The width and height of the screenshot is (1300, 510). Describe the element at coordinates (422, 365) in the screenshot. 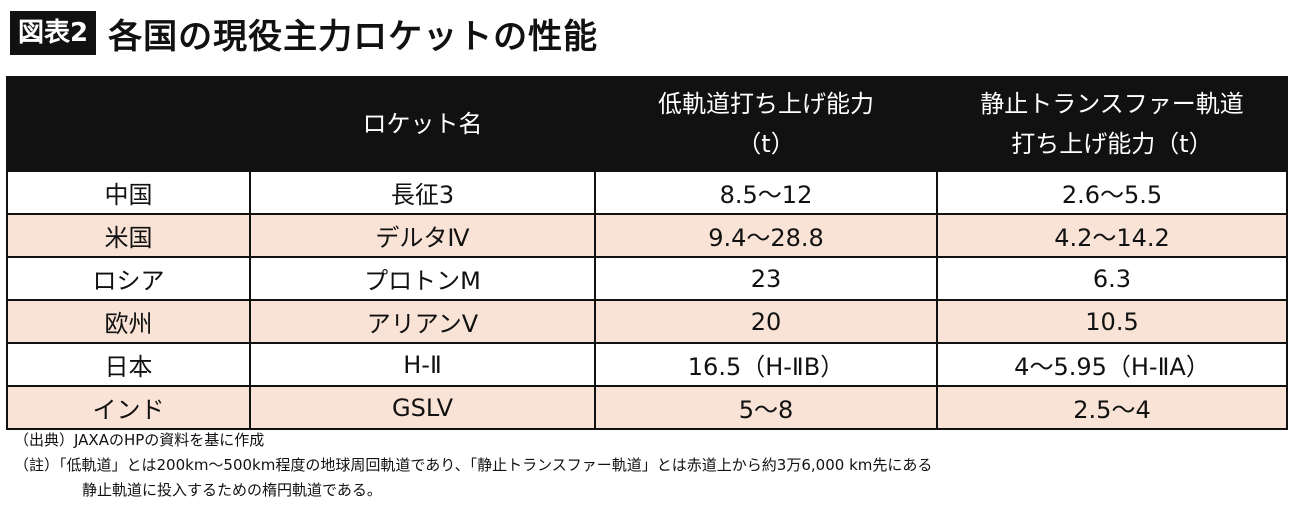

I see `cell-rocket: H-Ⅱ` at that location.